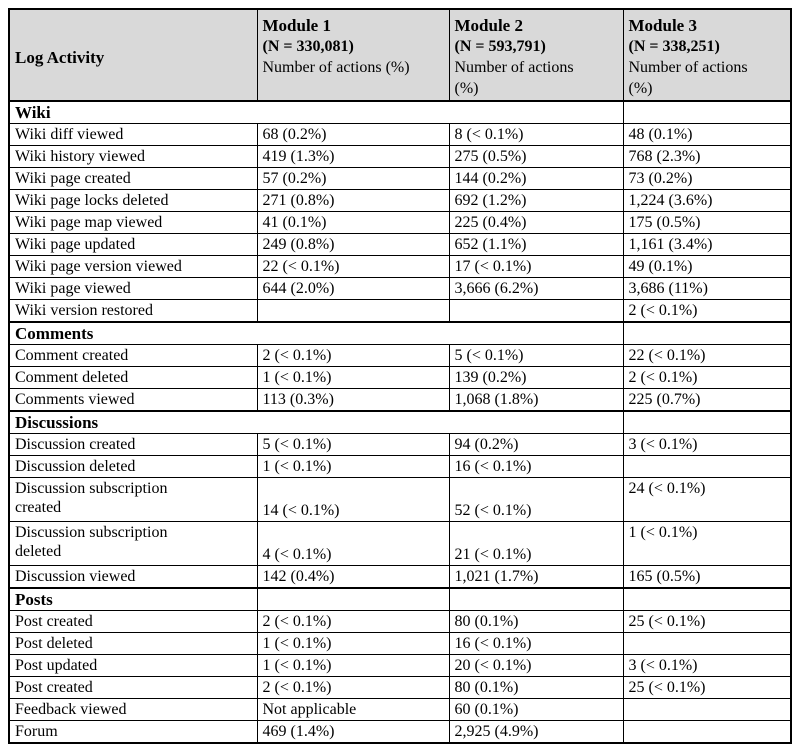 Image resolution: width=800 pixels, height=752 pixels. What do you see at coordinates (536, 444) in the screenshot?
I see `module-2-value-cell: 94 (0.2%)` at bounding box center [536, 444].